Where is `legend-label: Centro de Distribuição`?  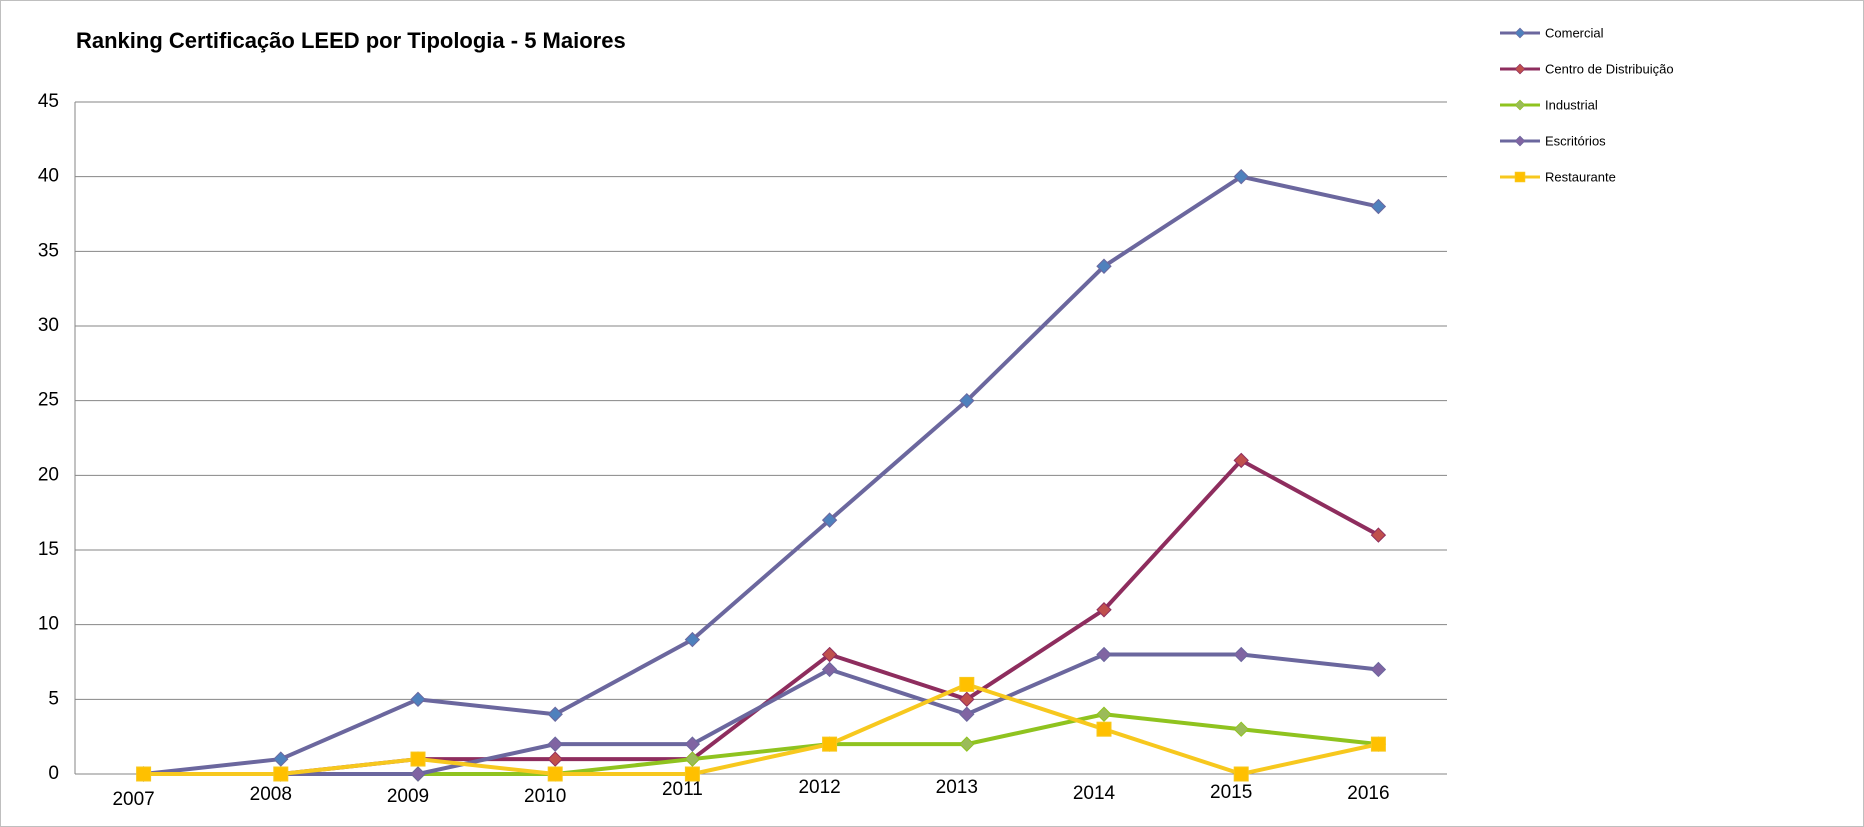
legend-label: Centro de Distribuição is located at coordinates (1609, 68).